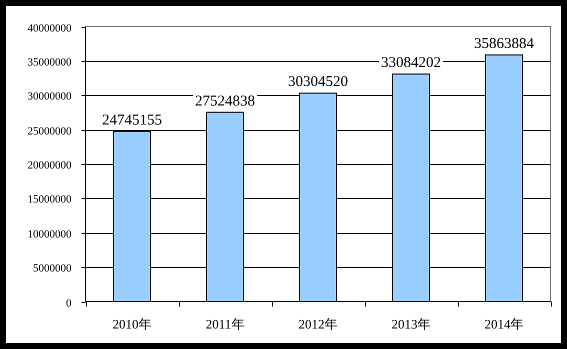 The width and height of the screenshot is (567, 349). What do you see at coordinates (225, 324) in the screenshot?
I see `x-tick-label: 2011年` at bounding box center [225, 324].